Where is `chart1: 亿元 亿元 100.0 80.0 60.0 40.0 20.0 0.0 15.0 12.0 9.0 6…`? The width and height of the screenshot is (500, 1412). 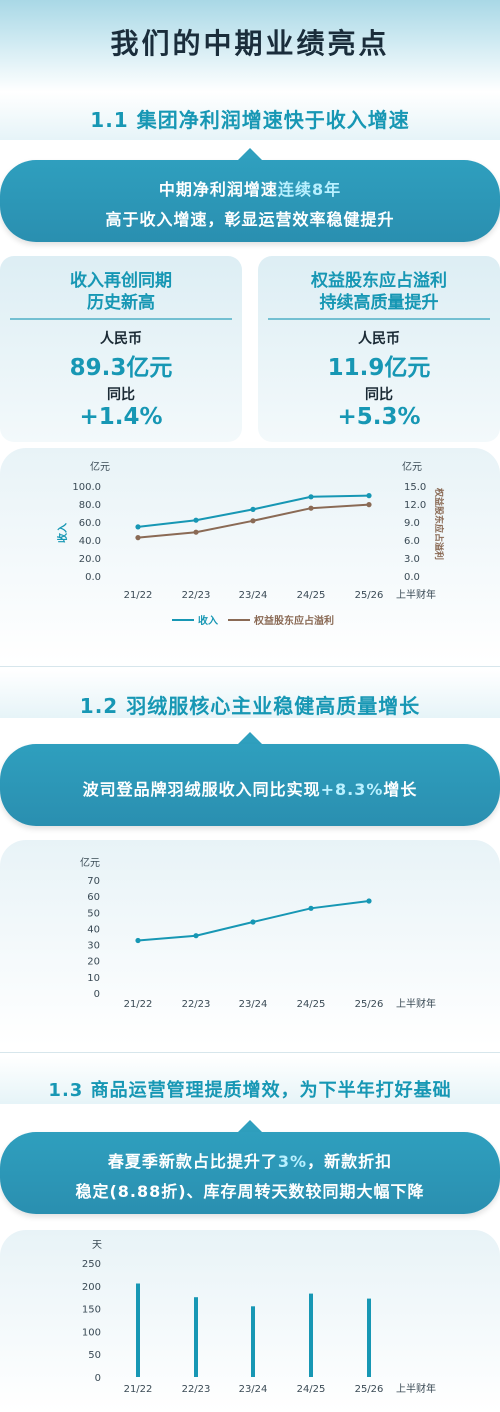 chart1: 亿元 亿元 100.0 80.0 60.0 40.0 20.0 0.0 15.0 12.0 9.0 6… is located at coordinates (250, 543).